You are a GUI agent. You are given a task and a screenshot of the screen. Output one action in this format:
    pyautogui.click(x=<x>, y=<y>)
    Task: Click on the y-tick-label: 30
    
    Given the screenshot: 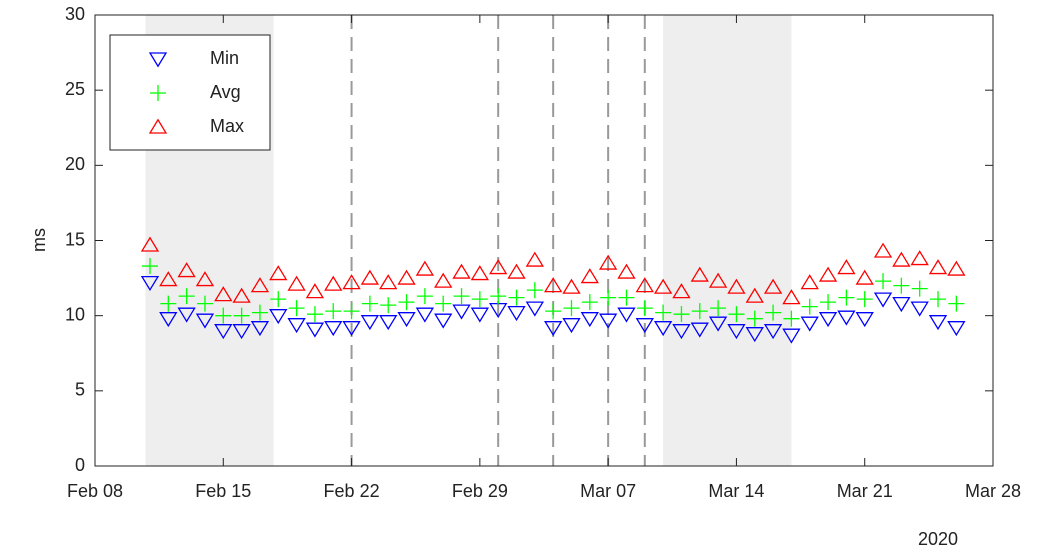 What is the action you would take?
    pyautogui.click(x=75, y=14)
    